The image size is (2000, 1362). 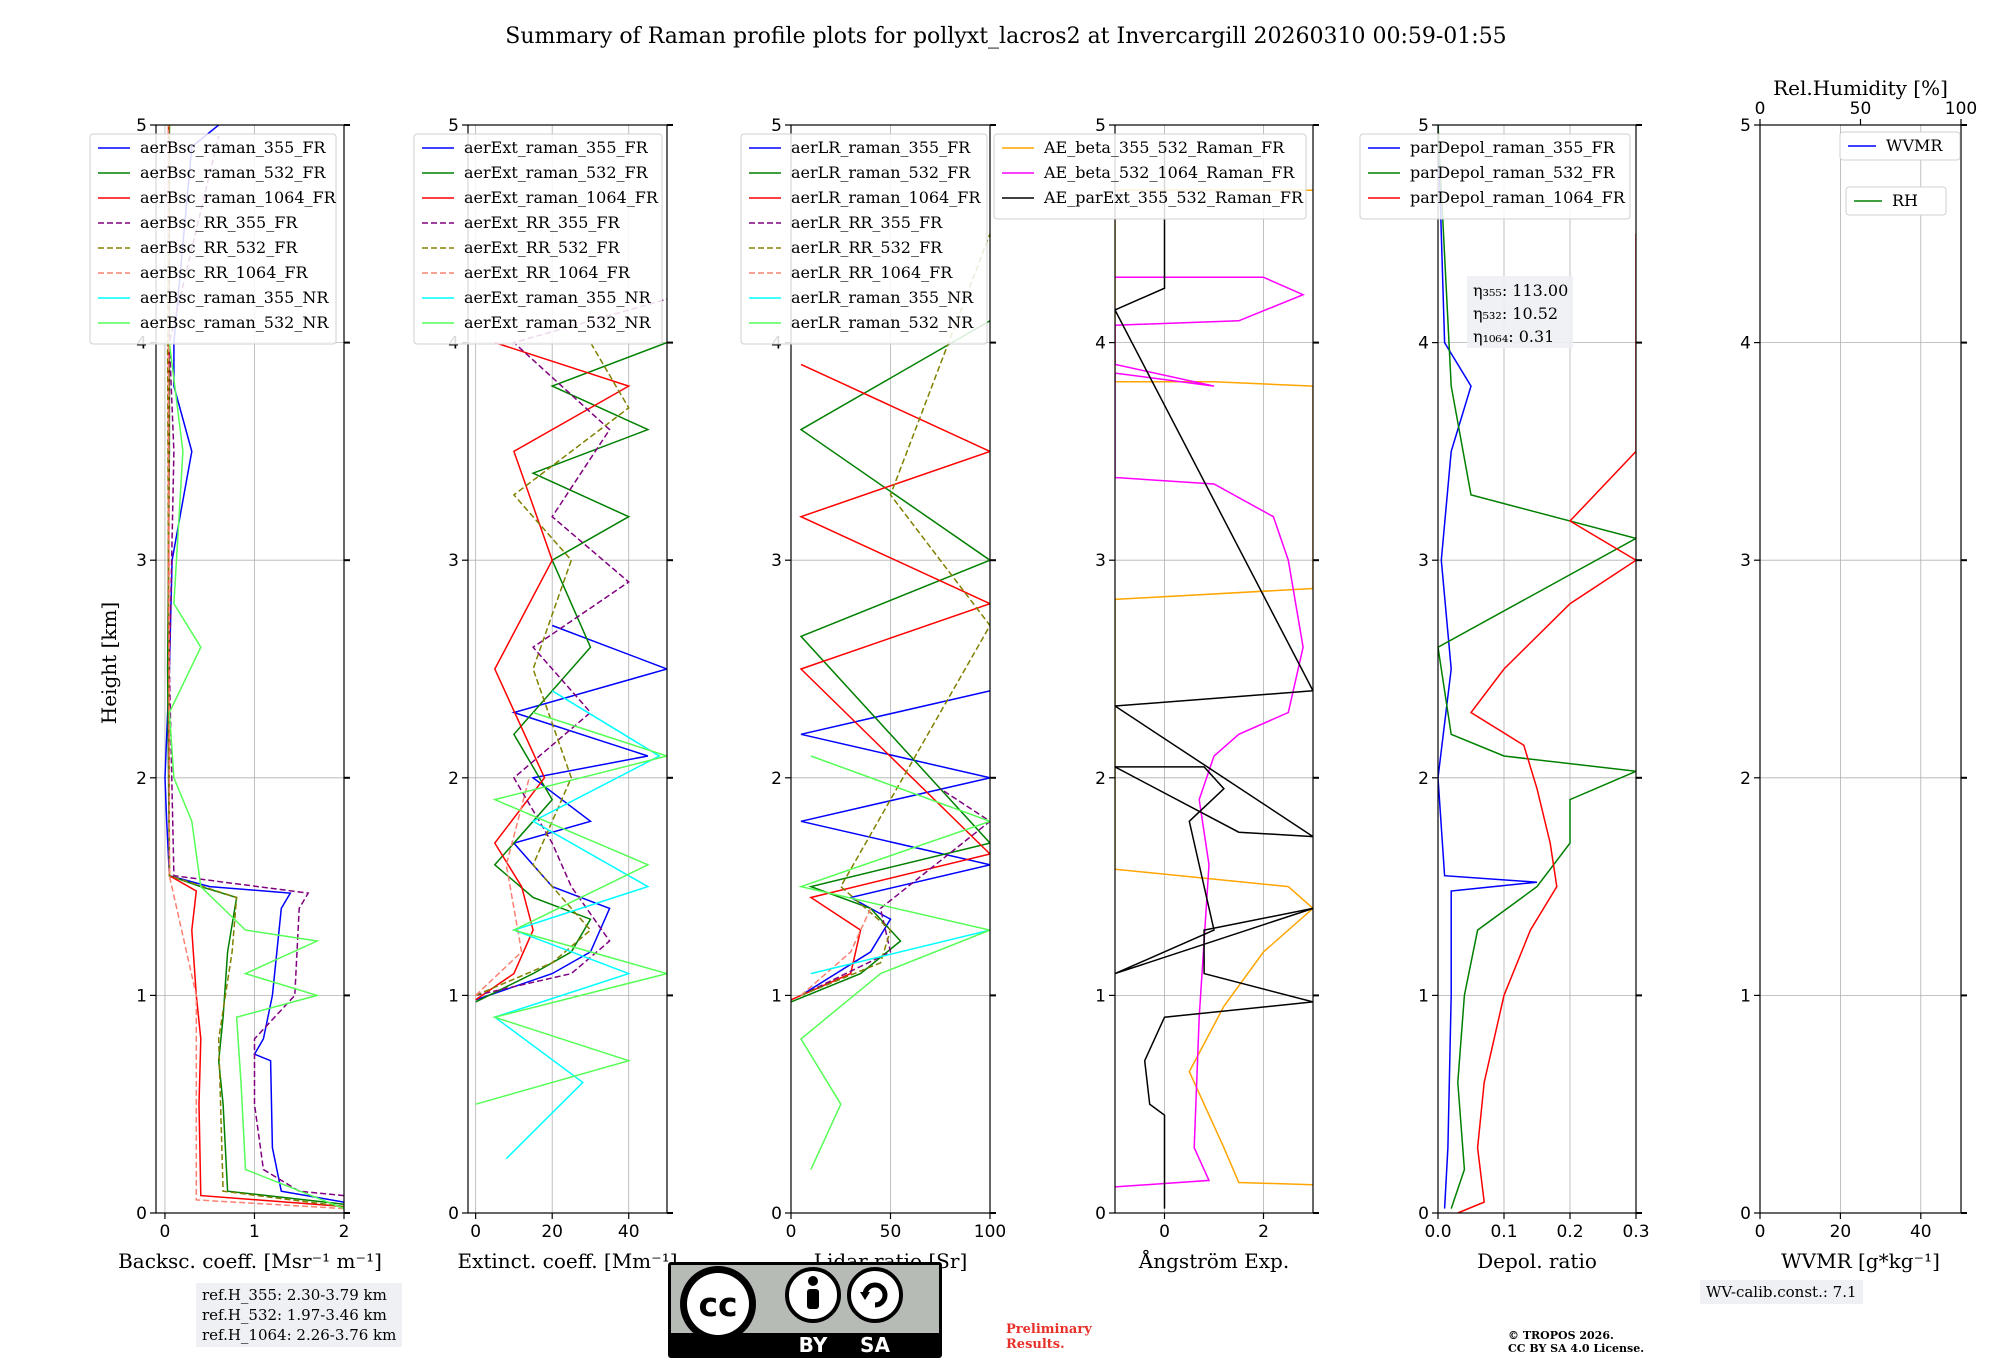 I want to click on series-aerLR_raman_532_NR, so click(x=894, y=962).